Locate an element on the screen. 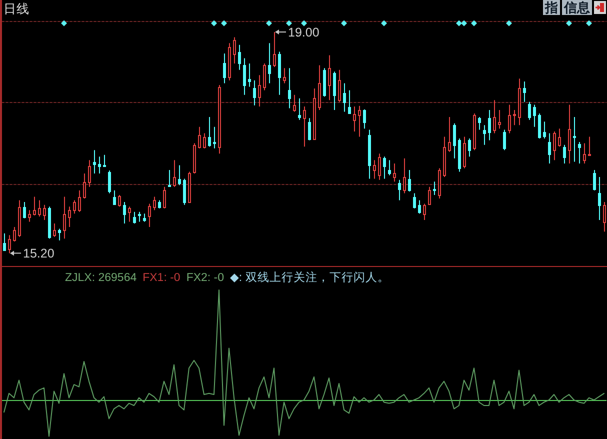 Image resolution: width=607 pixels, height=439 pixels. chart-title: 日线 is located at coordinates (17, 9).